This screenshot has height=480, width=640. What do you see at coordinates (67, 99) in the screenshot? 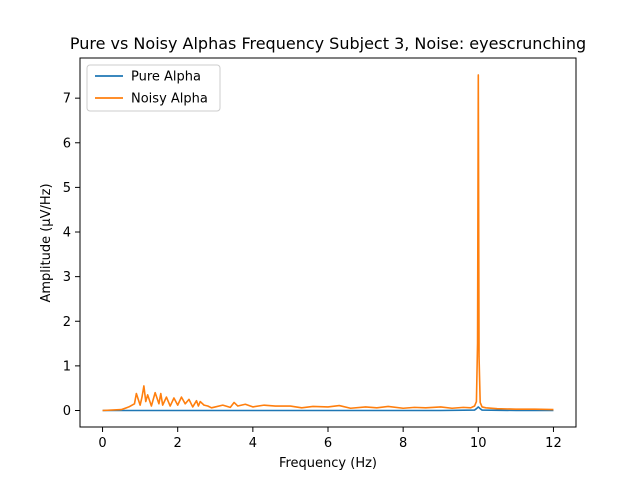
I see `y-tick-label: 7` at bounding box center [67, 99].